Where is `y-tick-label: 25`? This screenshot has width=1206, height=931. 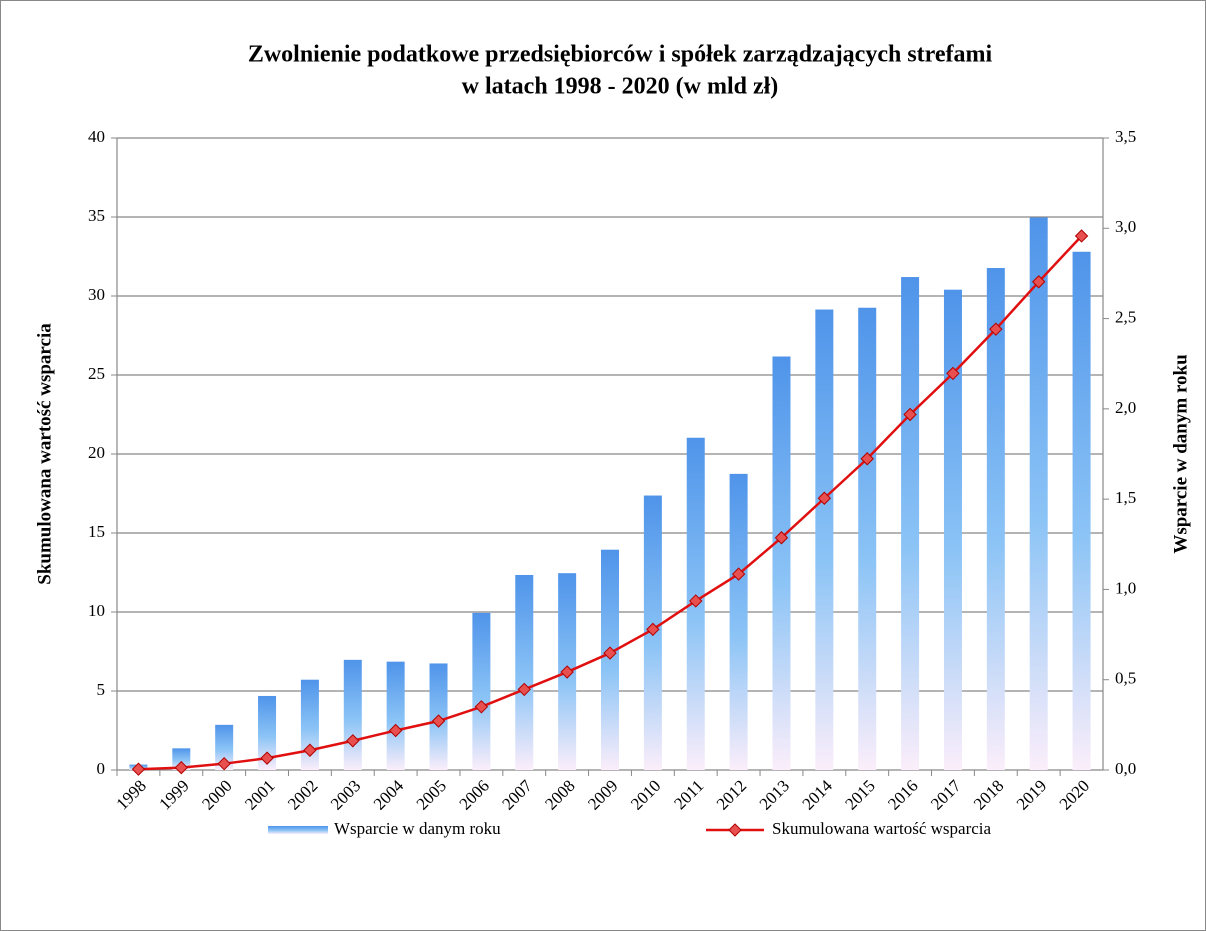
y-tick-label: 25 is located at coordinates (96, 373).